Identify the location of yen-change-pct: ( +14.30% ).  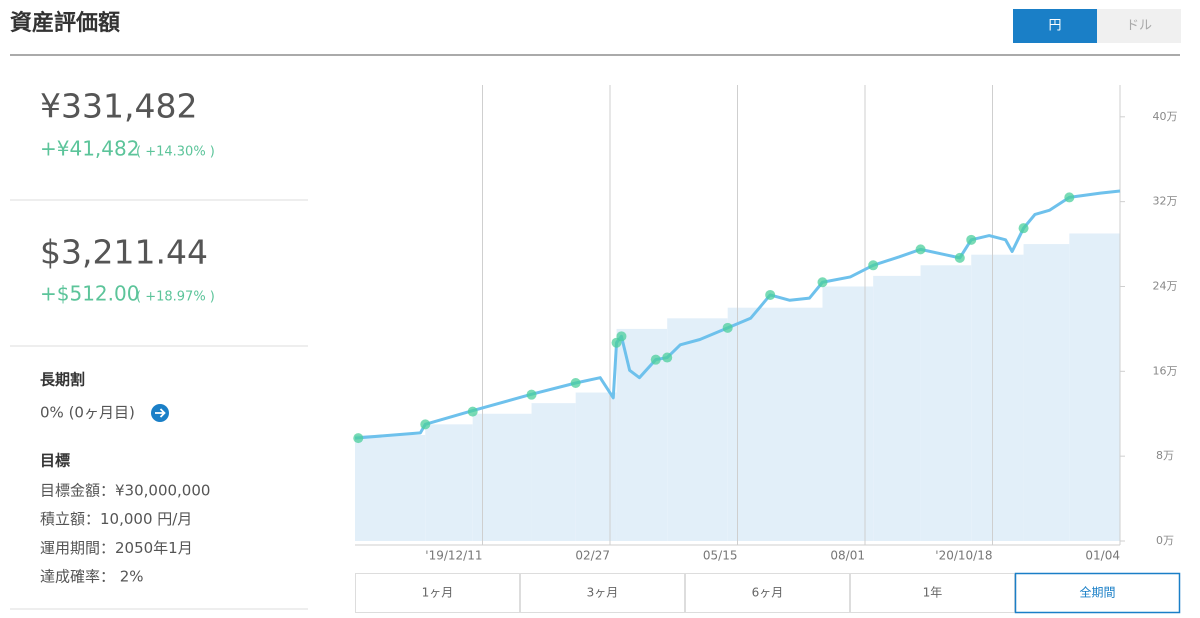
(175, 152).